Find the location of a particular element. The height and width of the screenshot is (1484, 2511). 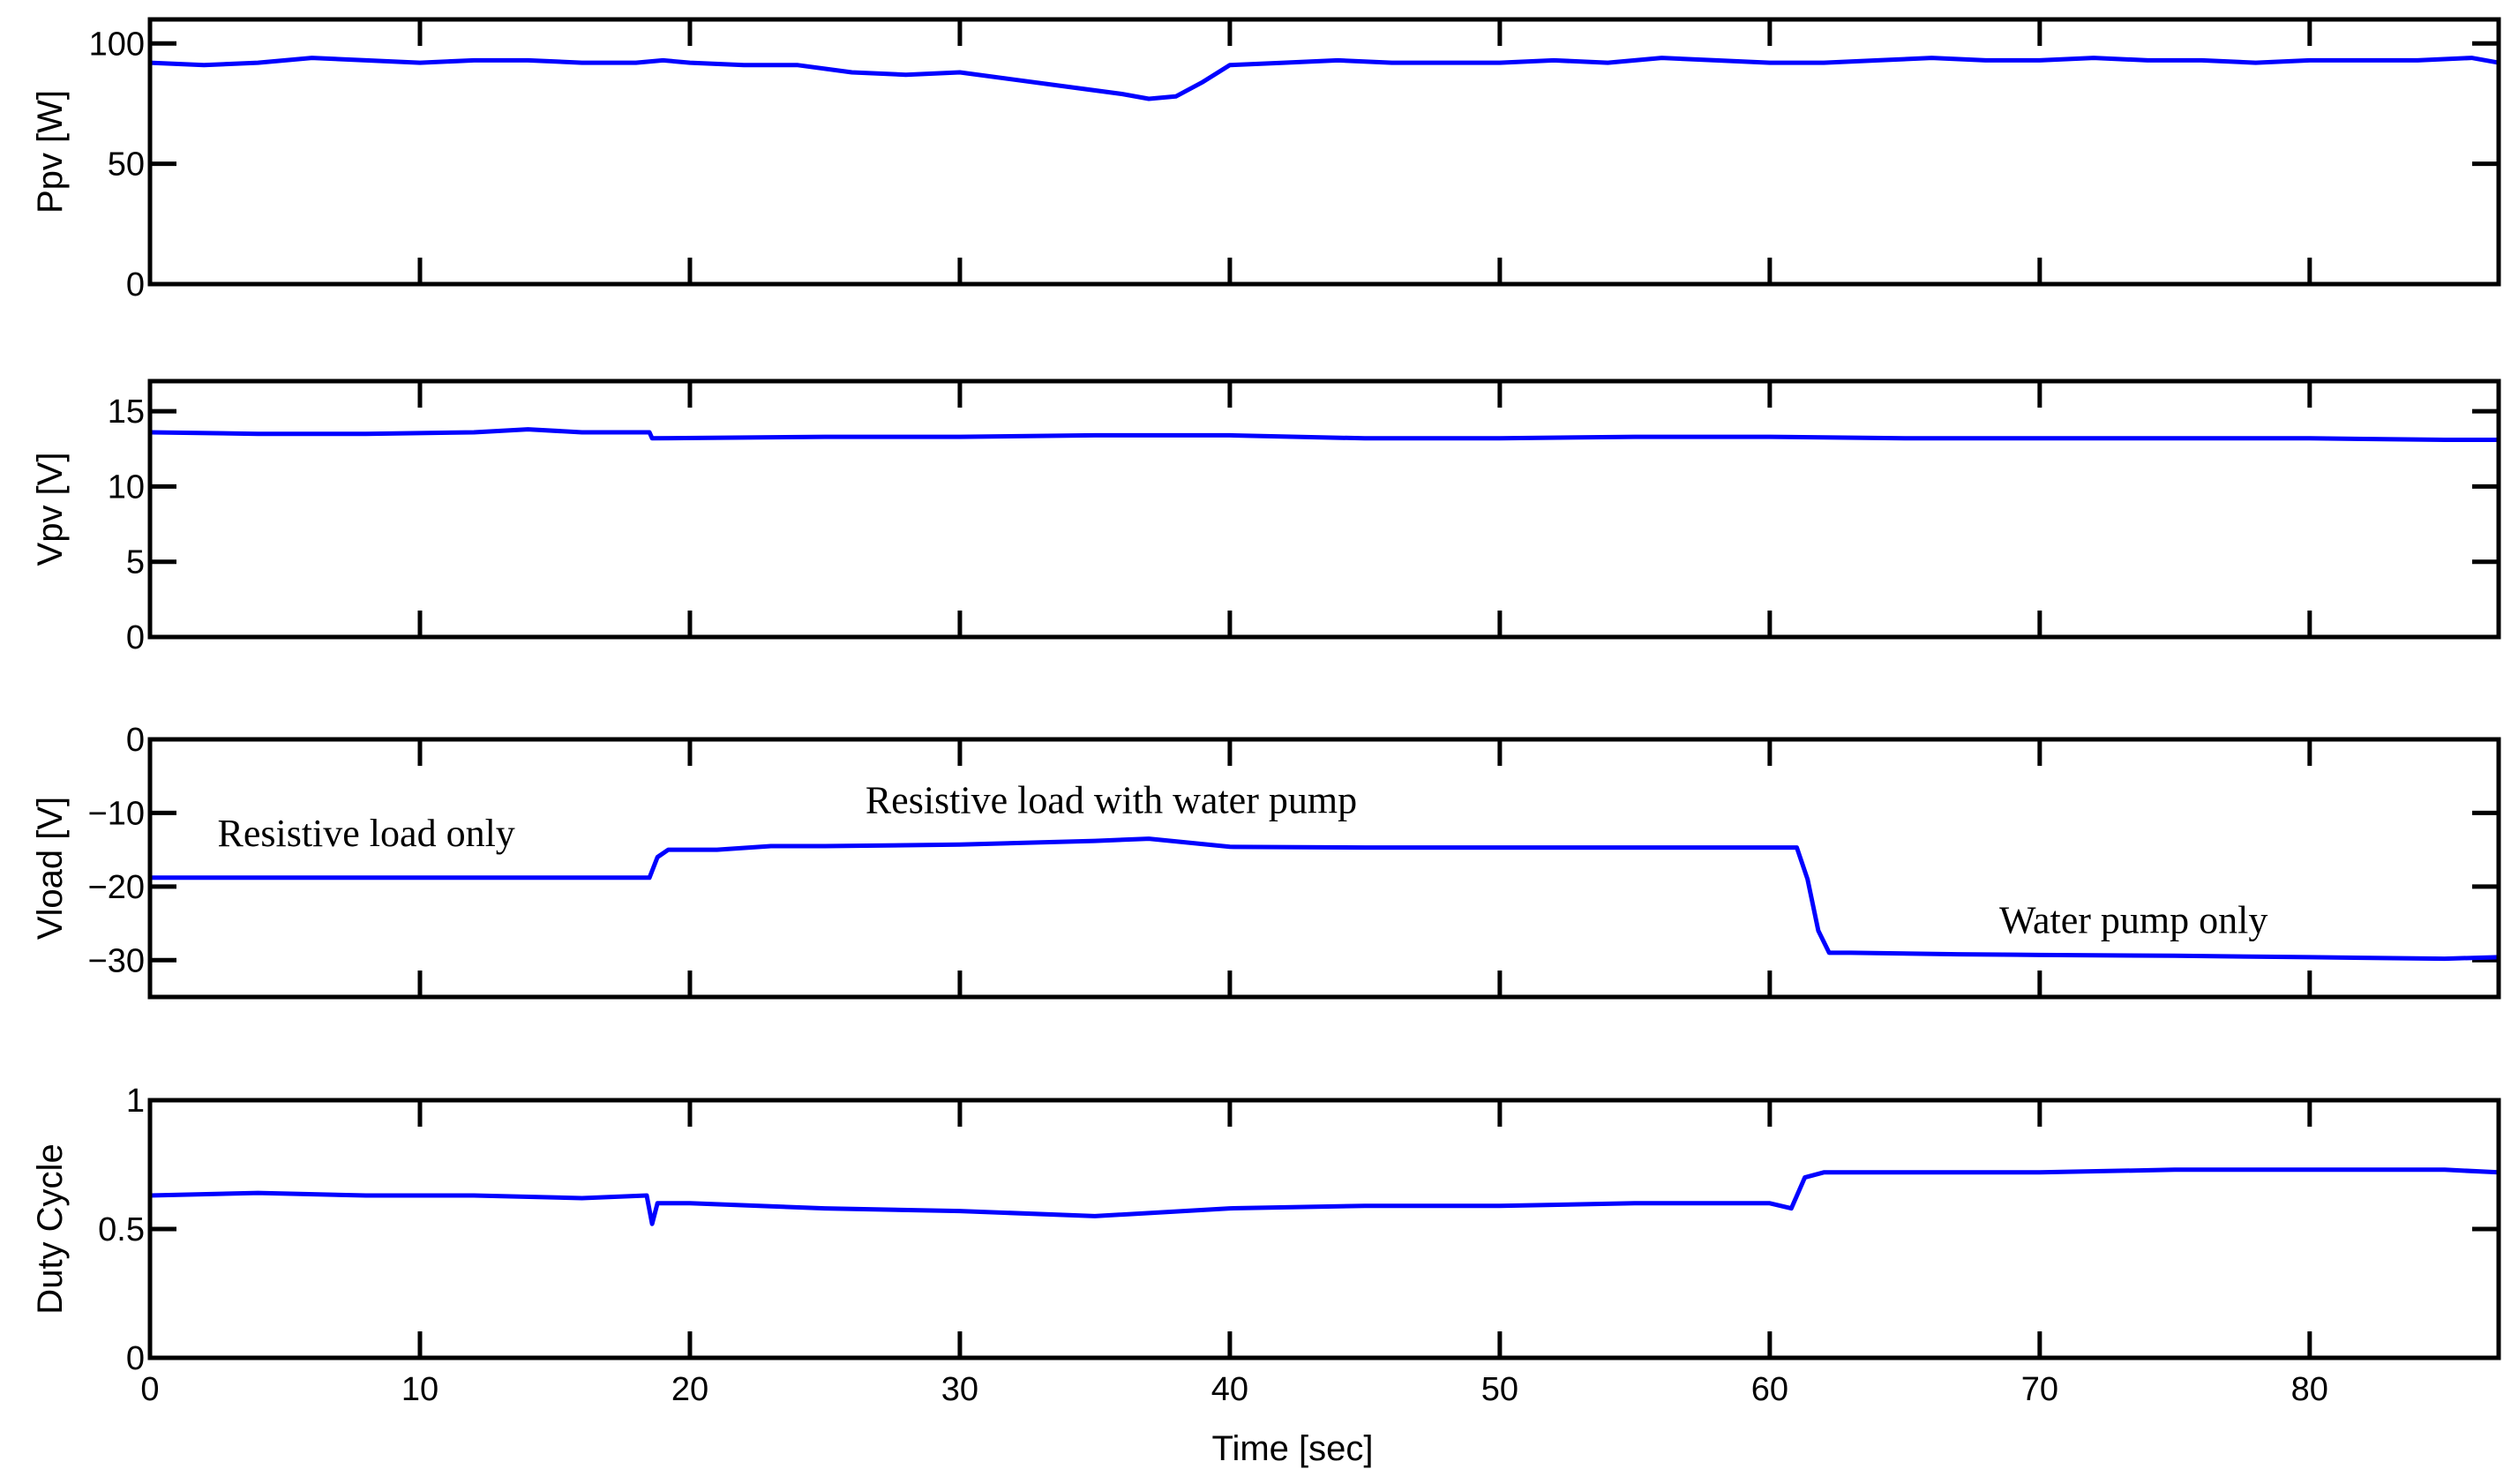

y-tick-label: 100 is located at coordinates (117, 44).